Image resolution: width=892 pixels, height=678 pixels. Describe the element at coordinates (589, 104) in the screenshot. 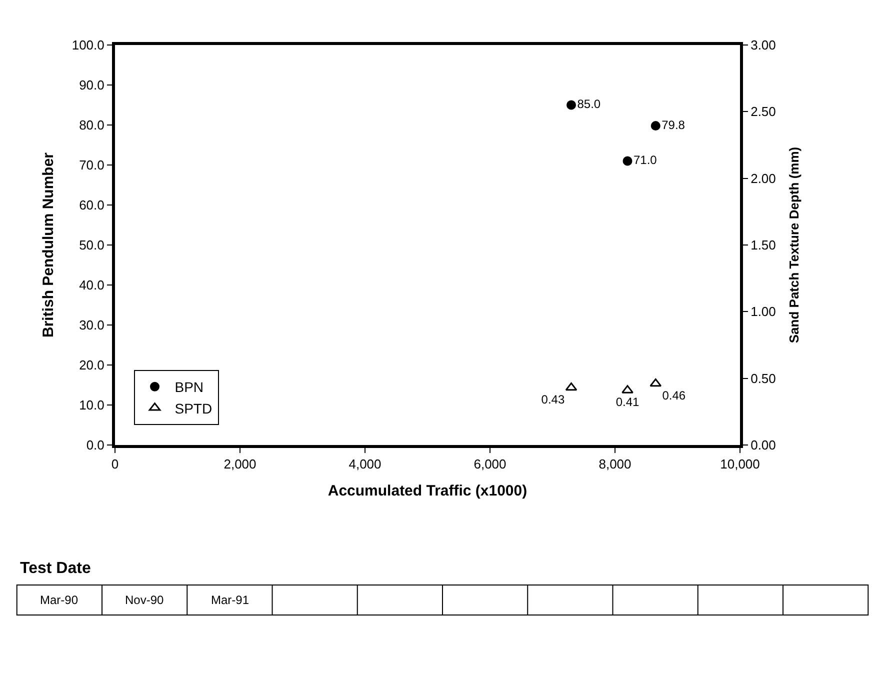

I see `data-label: 85.0` at that location.